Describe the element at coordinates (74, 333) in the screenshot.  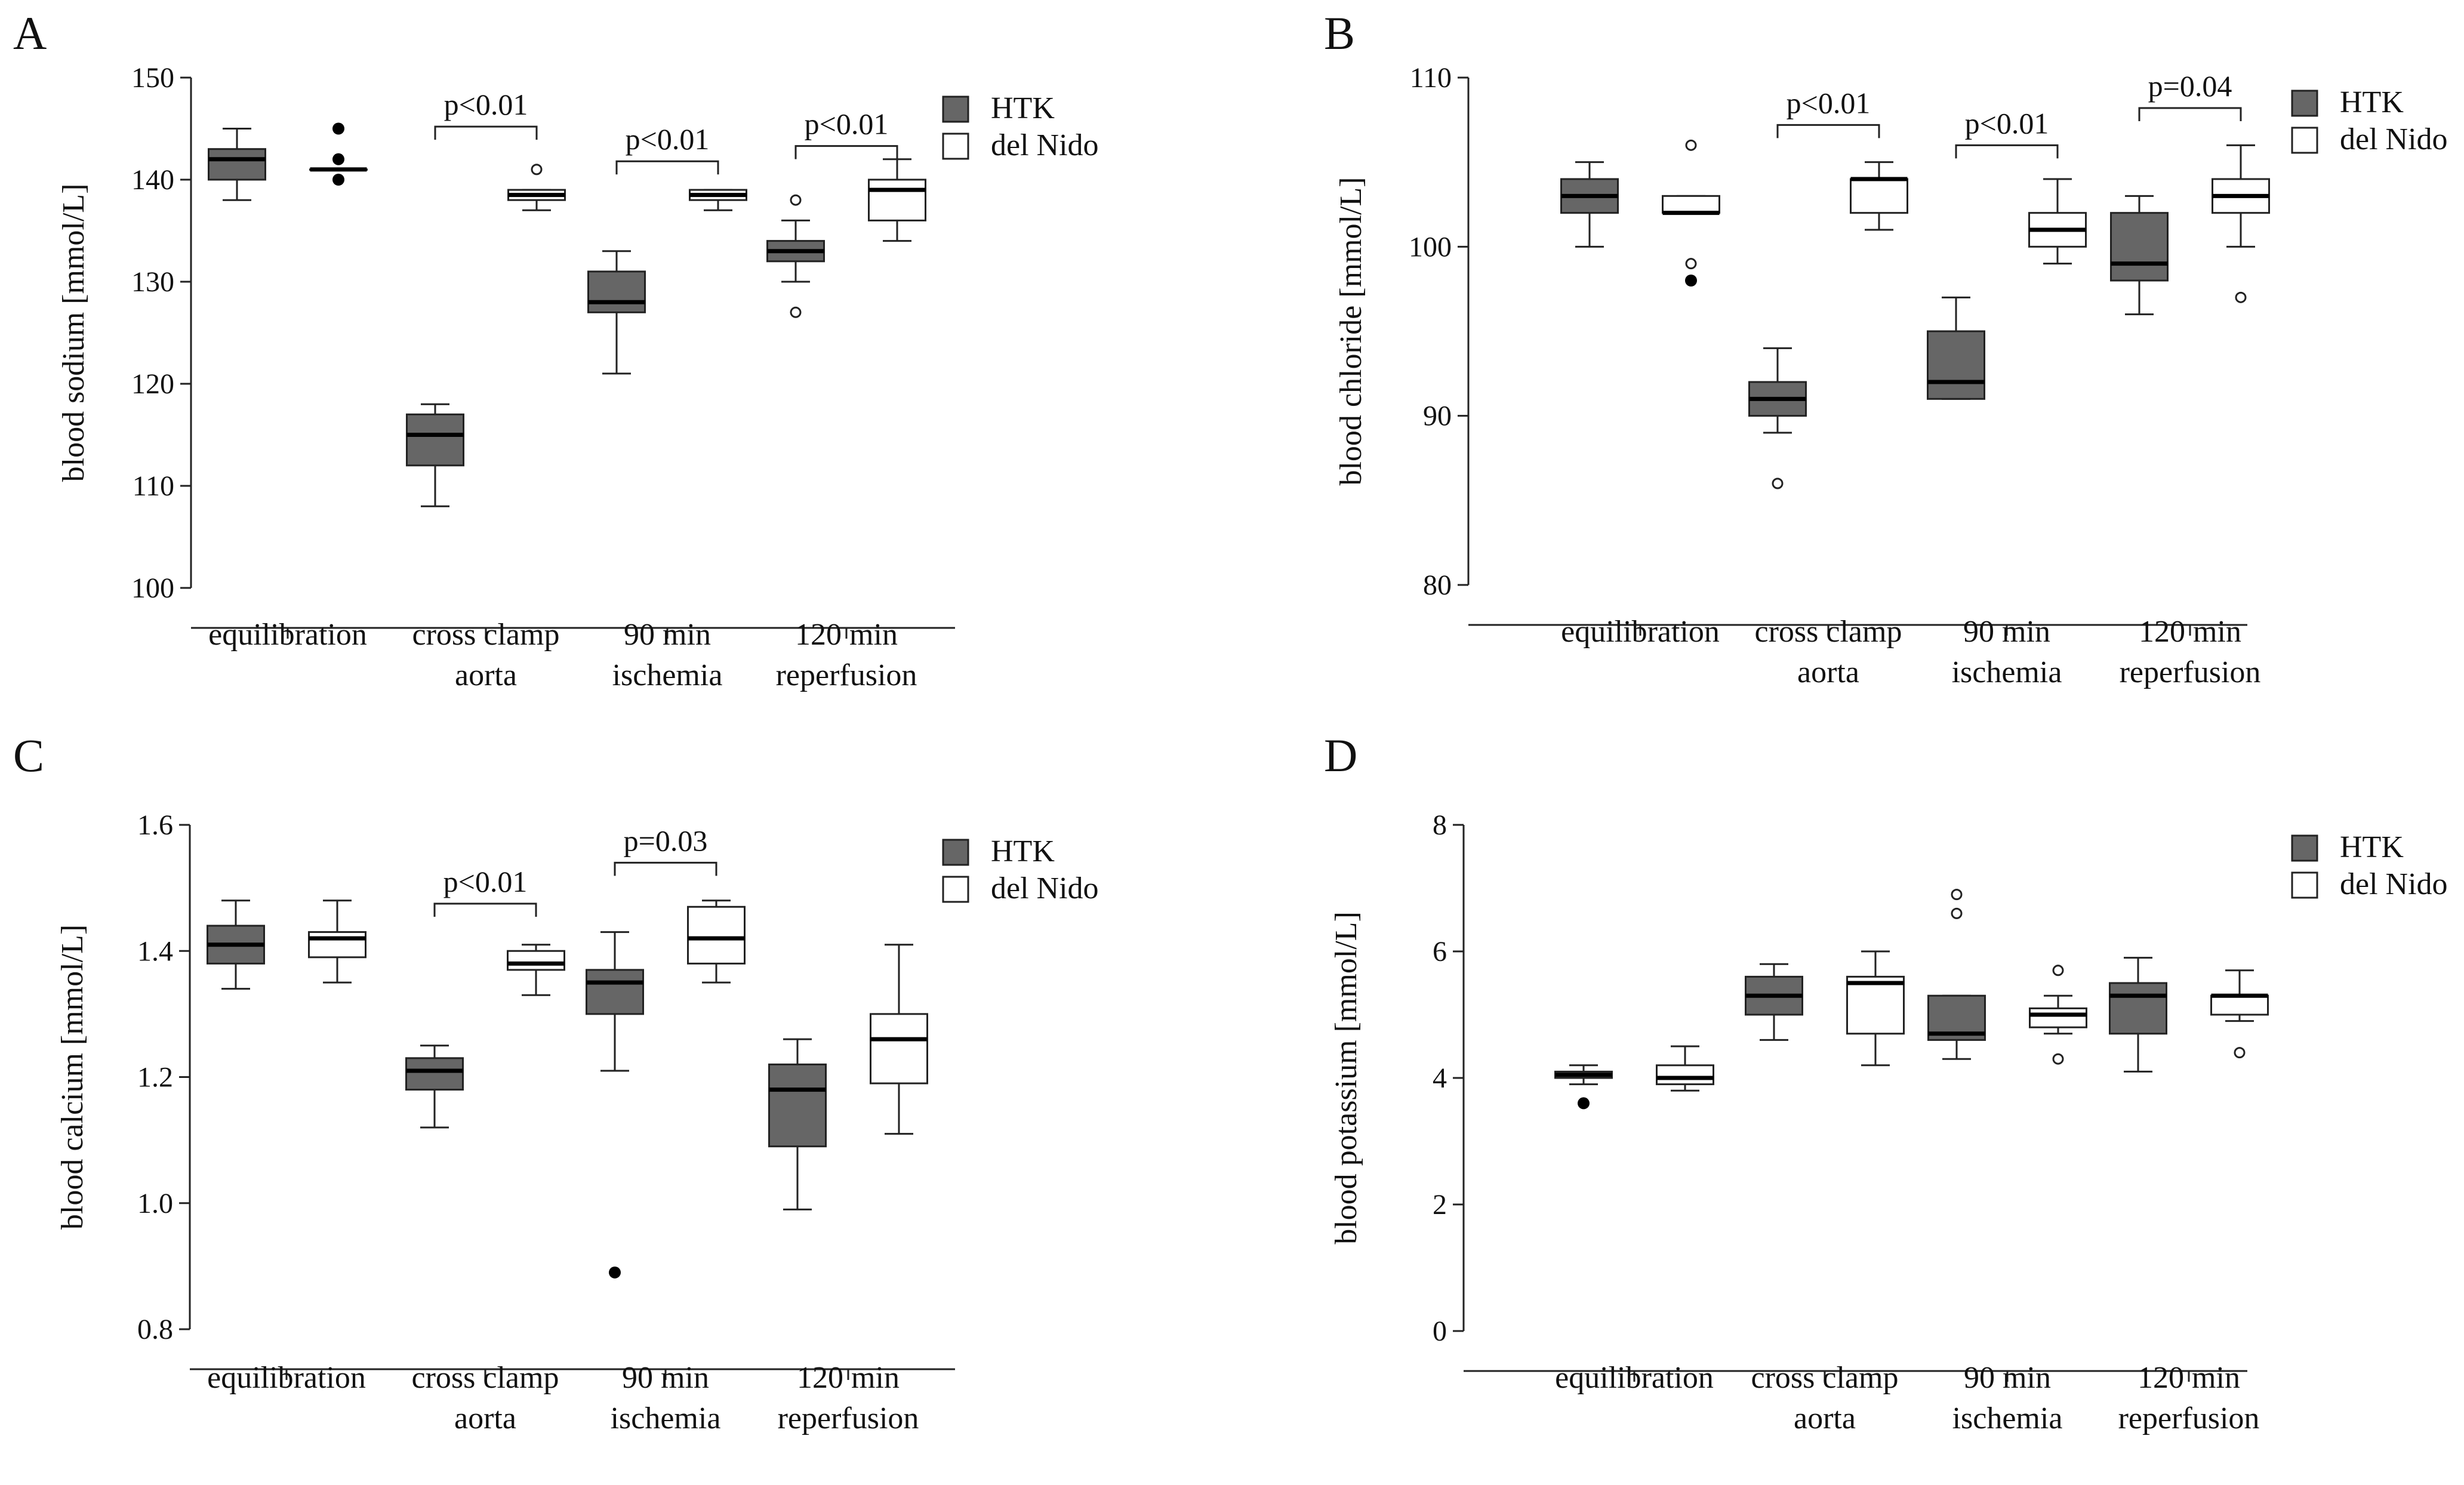
I see `y-axis-label: blood sodium [mmol/L]` at that location.